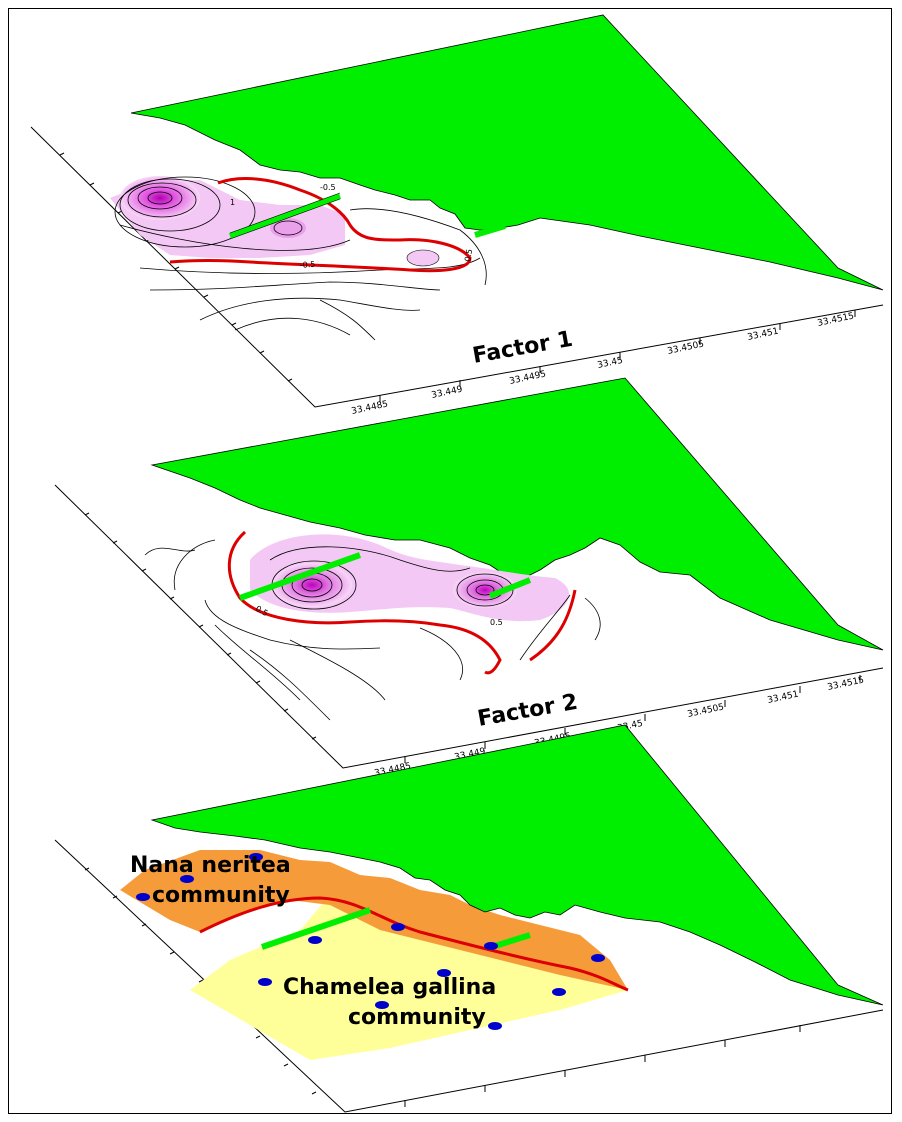 Image resolution: width=902 pixels, height=1122 pixels. What do you see at coordinates (523, 348) in the screenshot?
I see `factor-1-title: Factor 1` at bounding box center [523, 348].